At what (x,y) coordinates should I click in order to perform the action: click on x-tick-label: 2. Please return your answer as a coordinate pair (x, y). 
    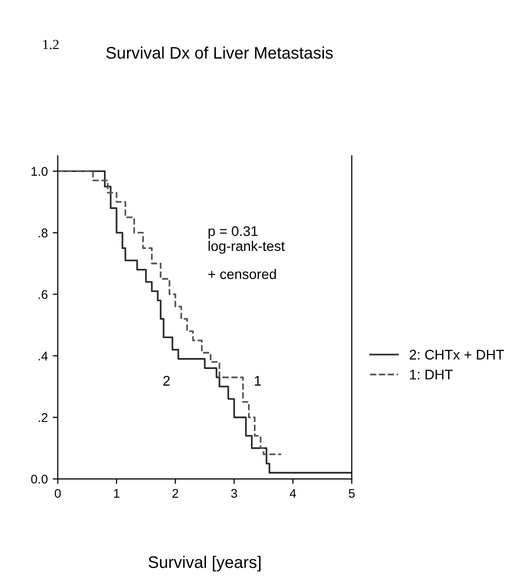
    Looking at the image, I should click on (175, 493).